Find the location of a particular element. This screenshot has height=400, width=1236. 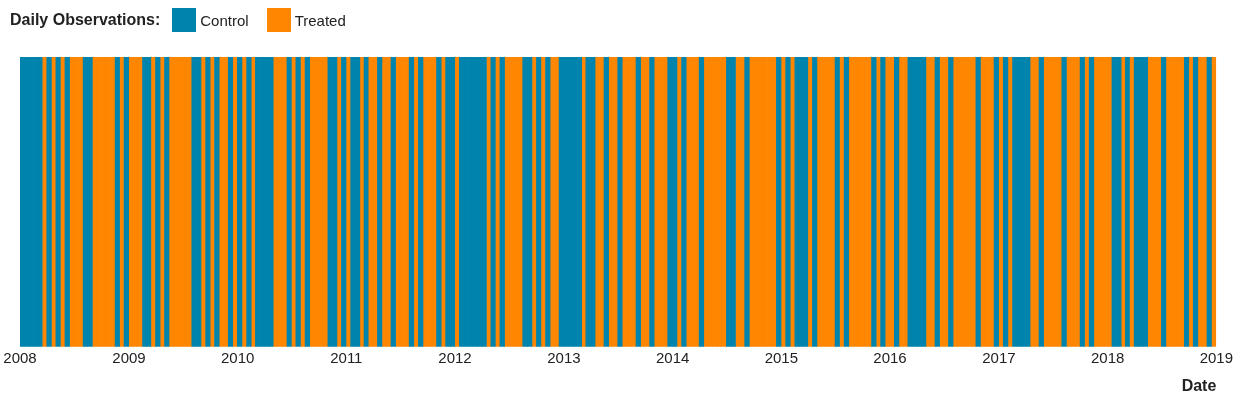

legend-label: Control is located at coordinates (224, 20).